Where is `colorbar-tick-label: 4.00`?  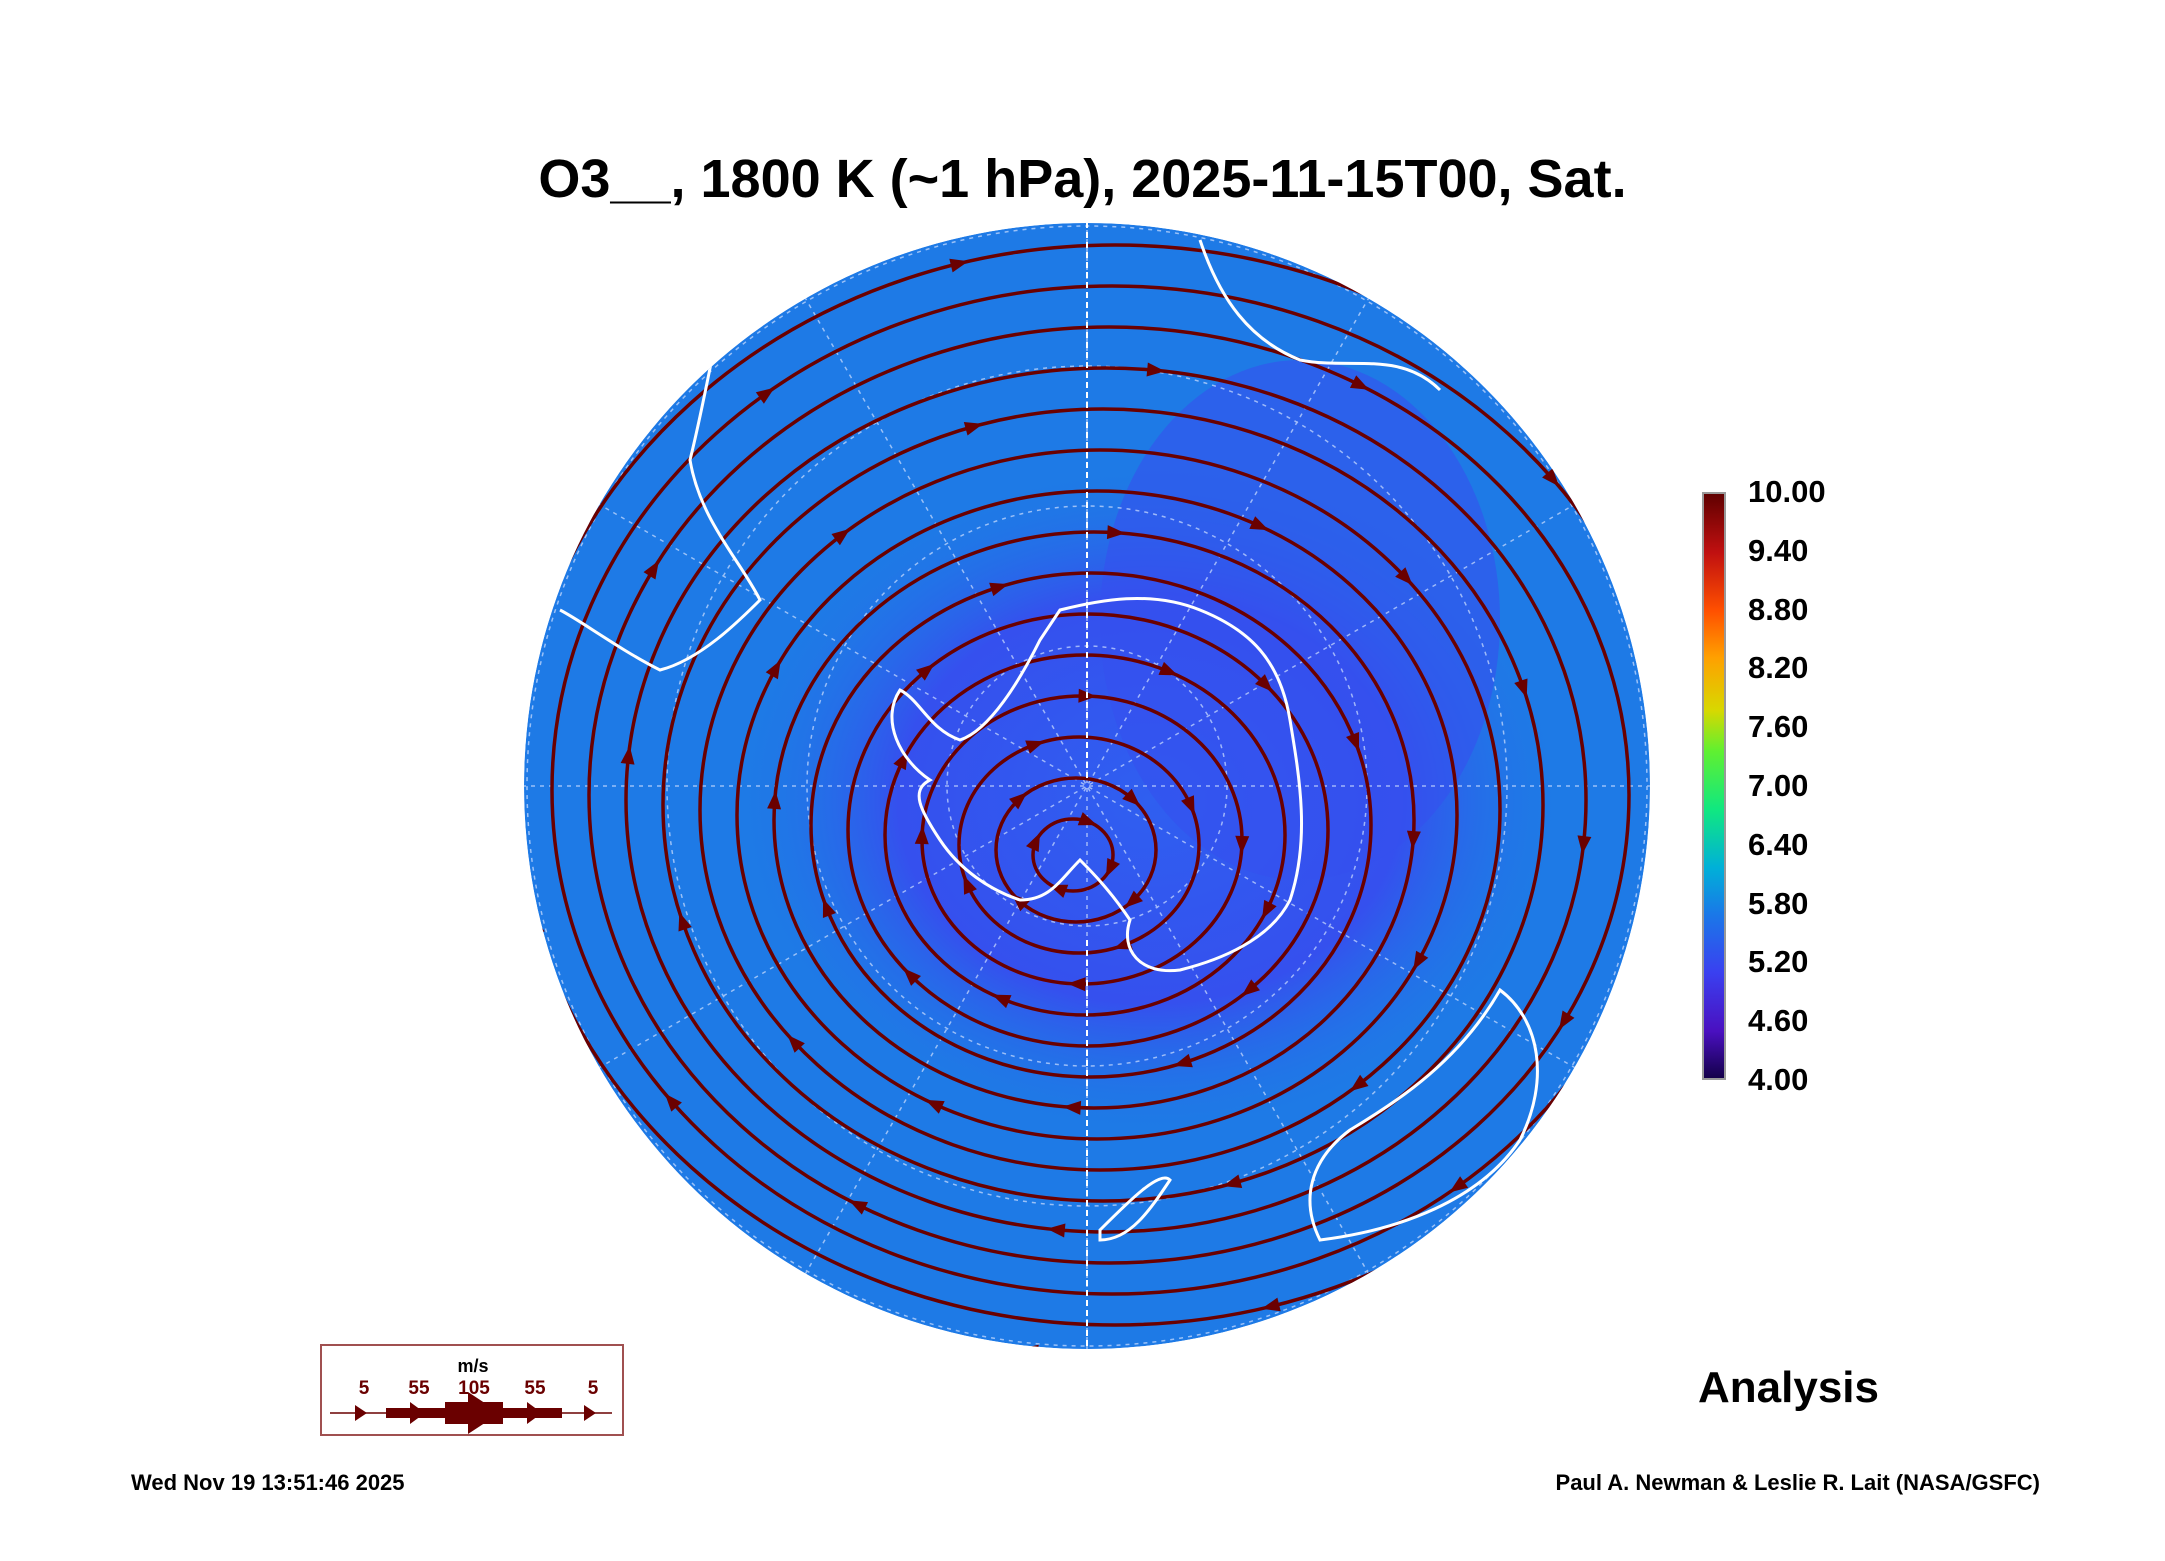 colorbar-tick-label: 4.00 is located at coordinates (1778, 1079).